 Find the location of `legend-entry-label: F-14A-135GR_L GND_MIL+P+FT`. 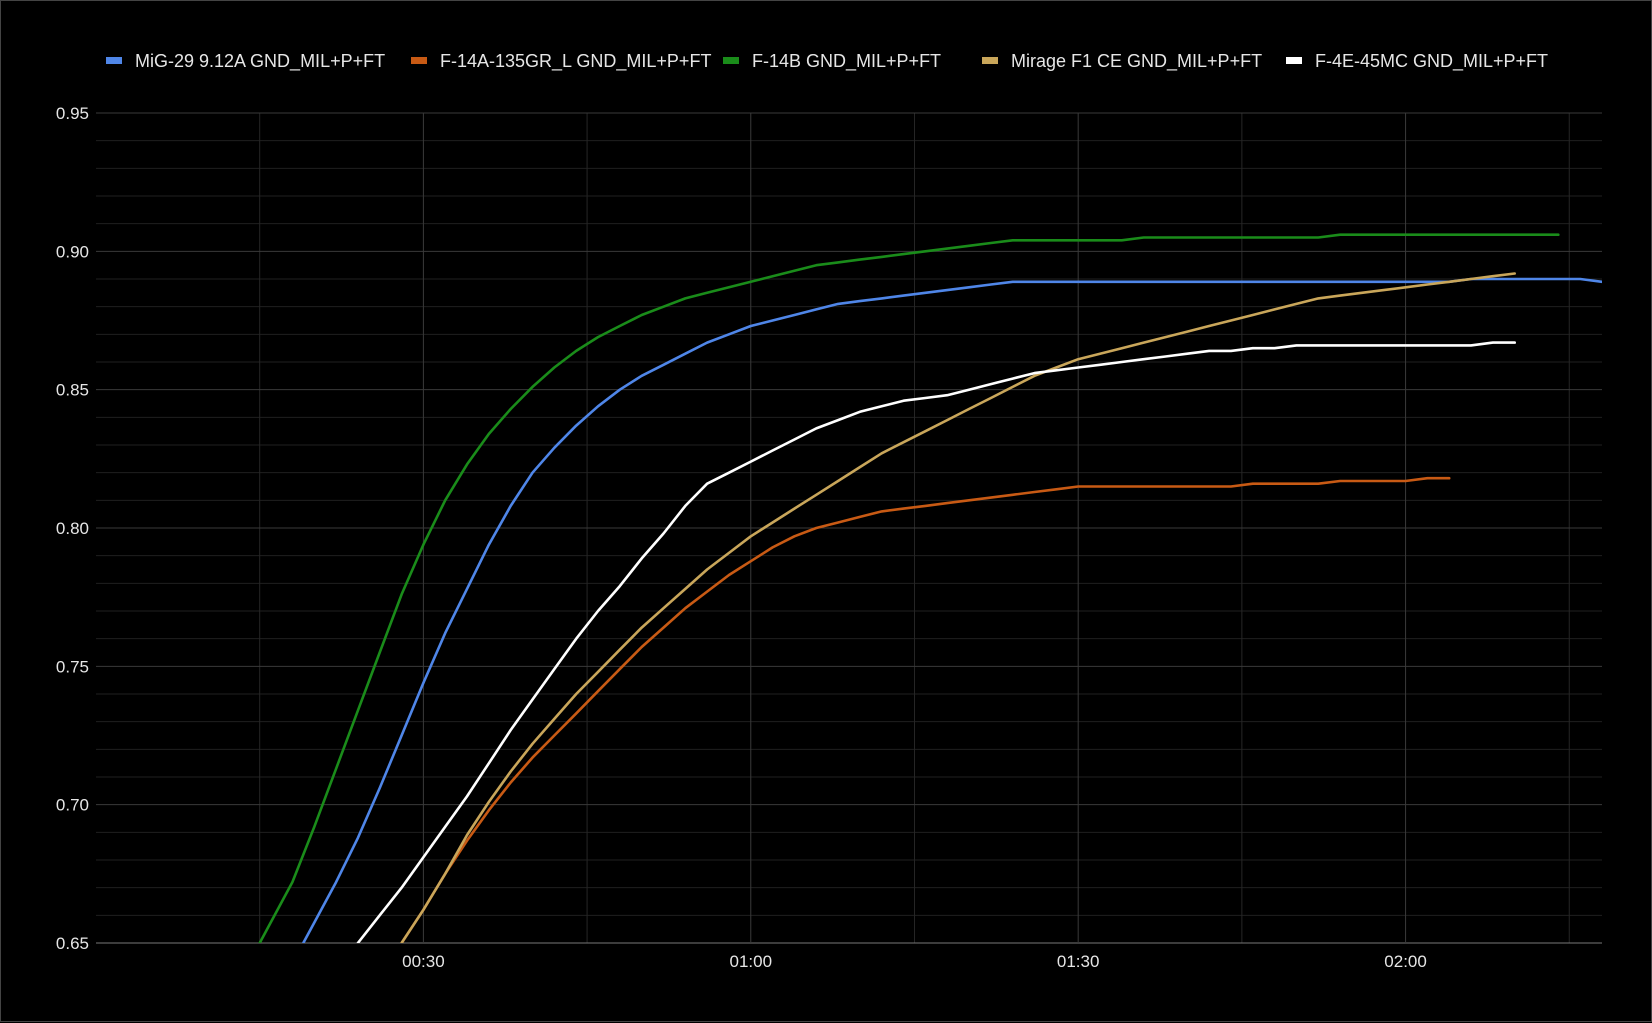

legend-entry-label: F-14A-135GR_L GND_MIL+P+FT is located at coordinates (575, 61).